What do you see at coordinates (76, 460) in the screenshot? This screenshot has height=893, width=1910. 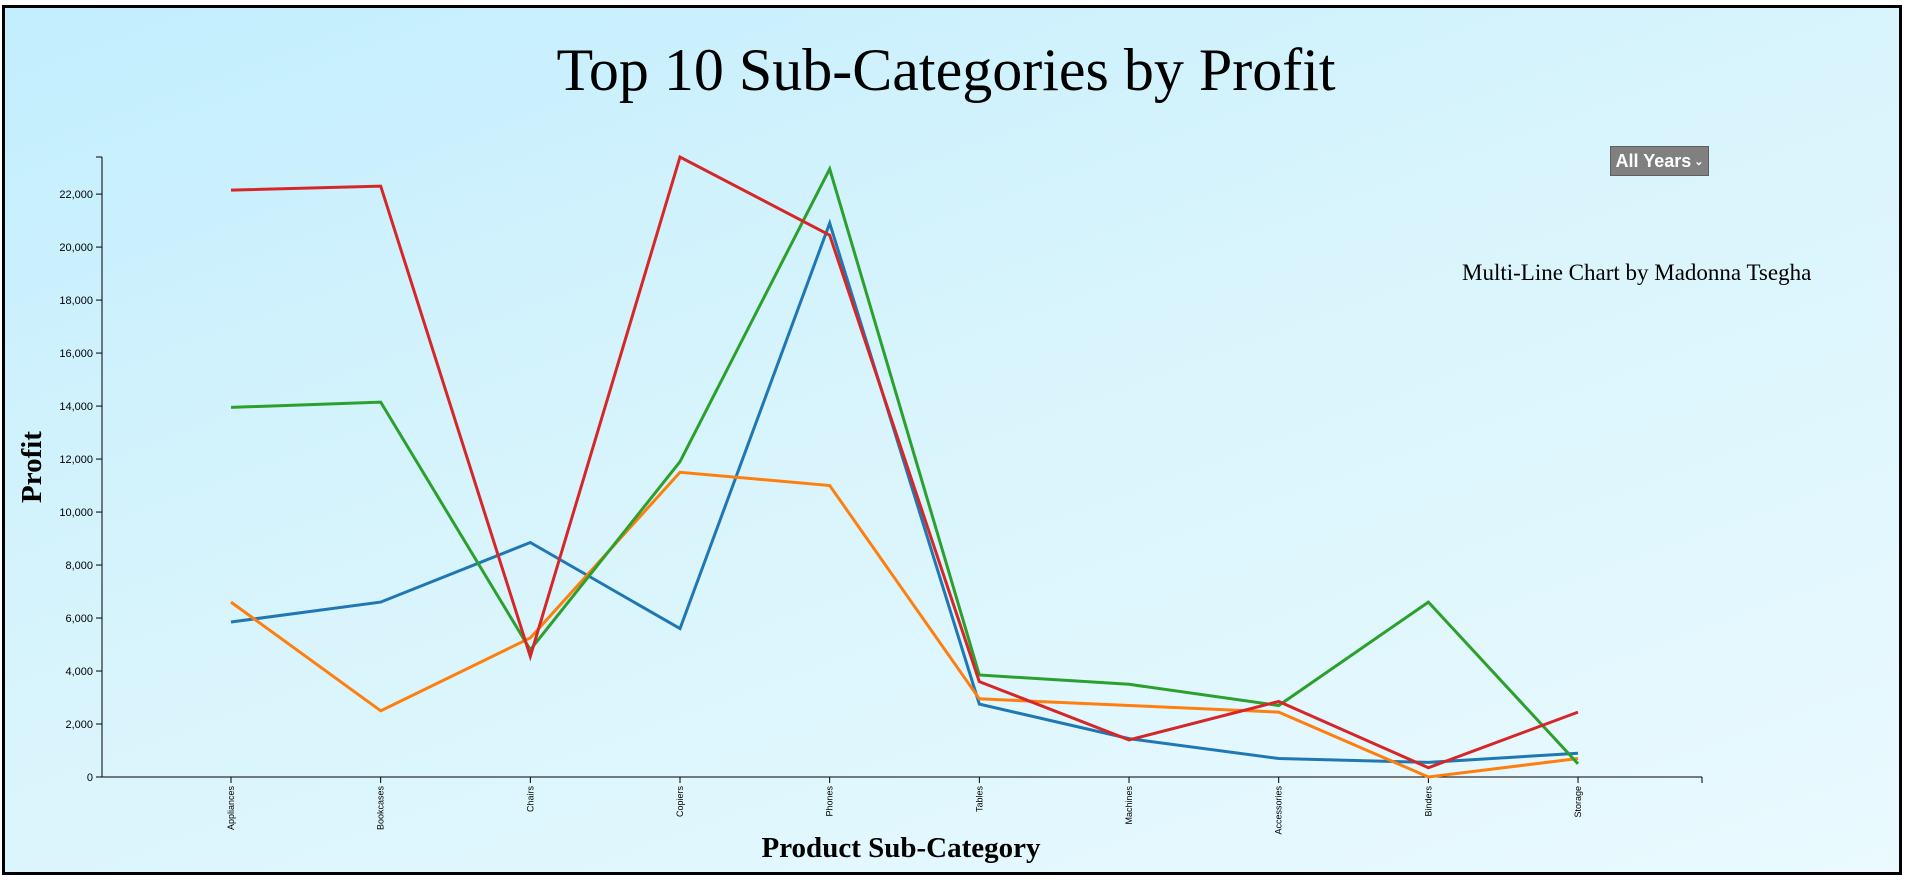 I see `y-tick-label: 12,000` at bounding box center [76, 460].